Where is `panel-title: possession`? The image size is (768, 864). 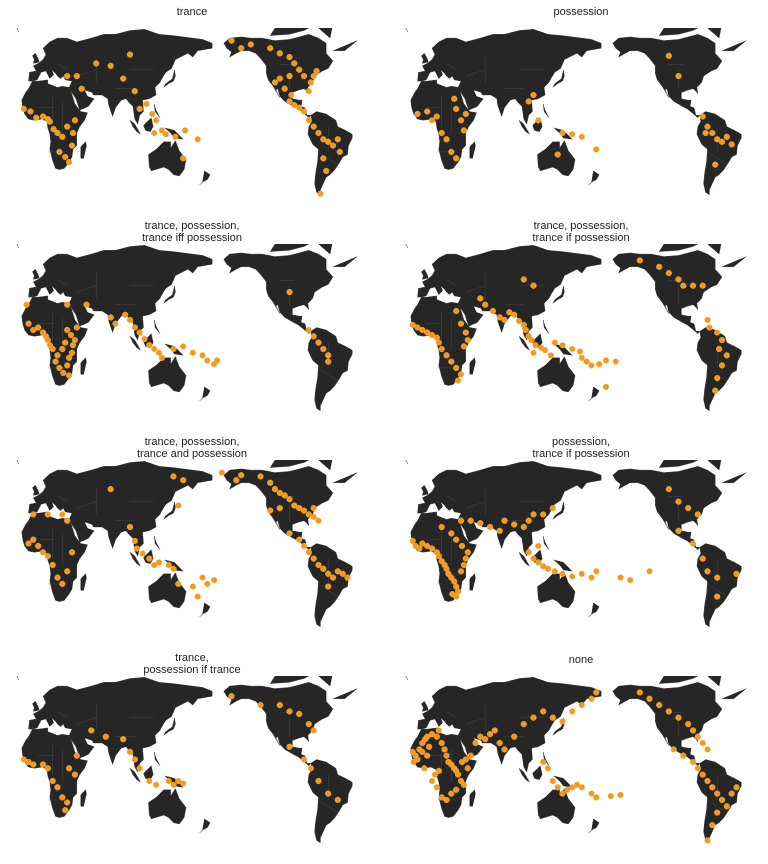 panel-title: possession is located at coordinates (578, 12).